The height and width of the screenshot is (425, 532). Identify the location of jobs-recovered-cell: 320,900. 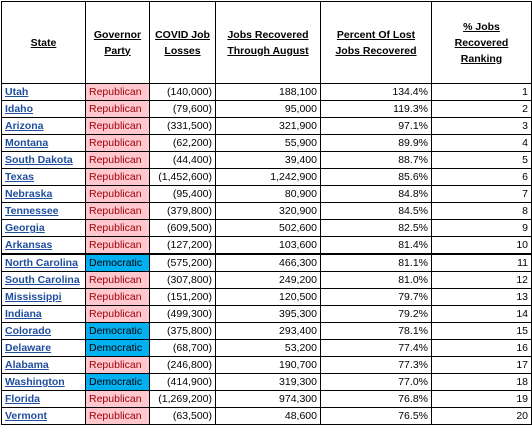
(268, 211).